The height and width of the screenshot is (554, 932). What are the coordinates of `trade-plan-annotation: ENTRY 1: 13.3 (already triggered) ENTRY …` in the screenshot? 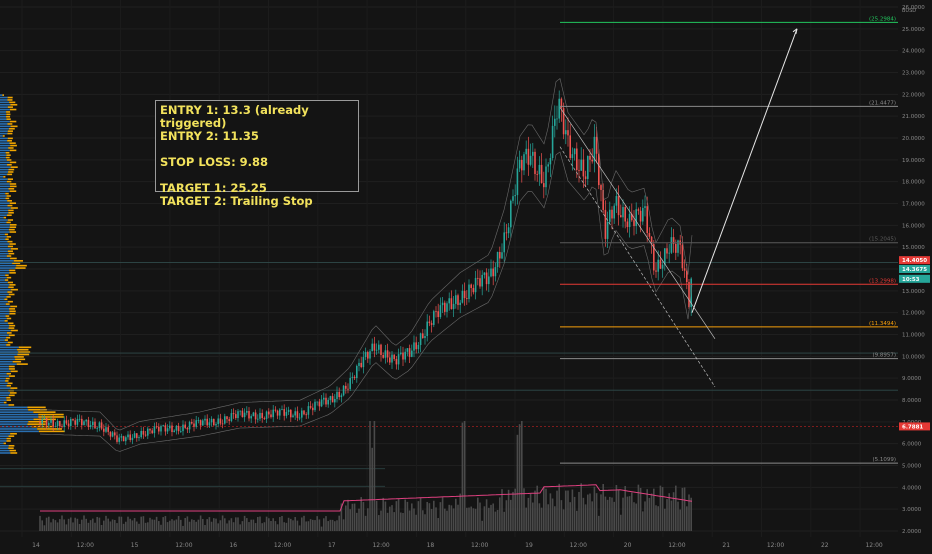 It's located at (257, 154).